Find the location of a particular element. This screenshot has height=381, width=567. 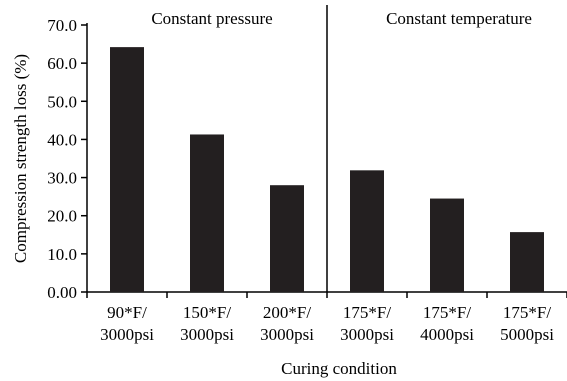

x-tick-label: 90*F/3000psi is located at coordinates (127, 323).